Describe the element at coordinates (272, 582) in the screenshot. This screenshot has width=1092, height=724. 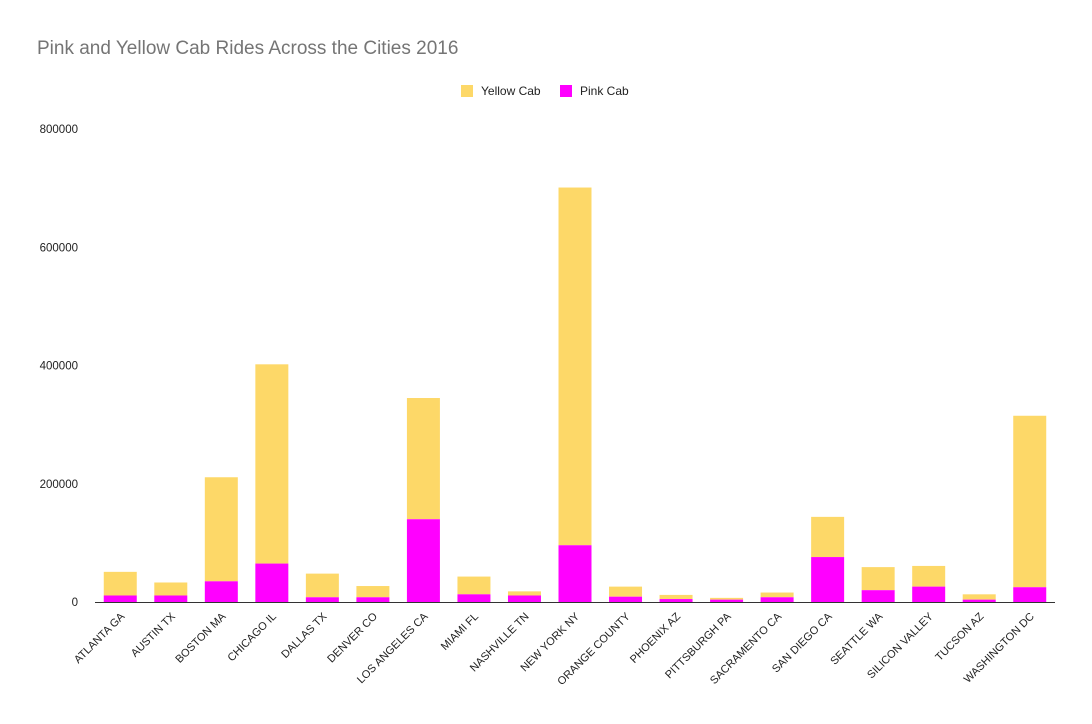
I see `bar-pink-cab-chicago-il` at that location.